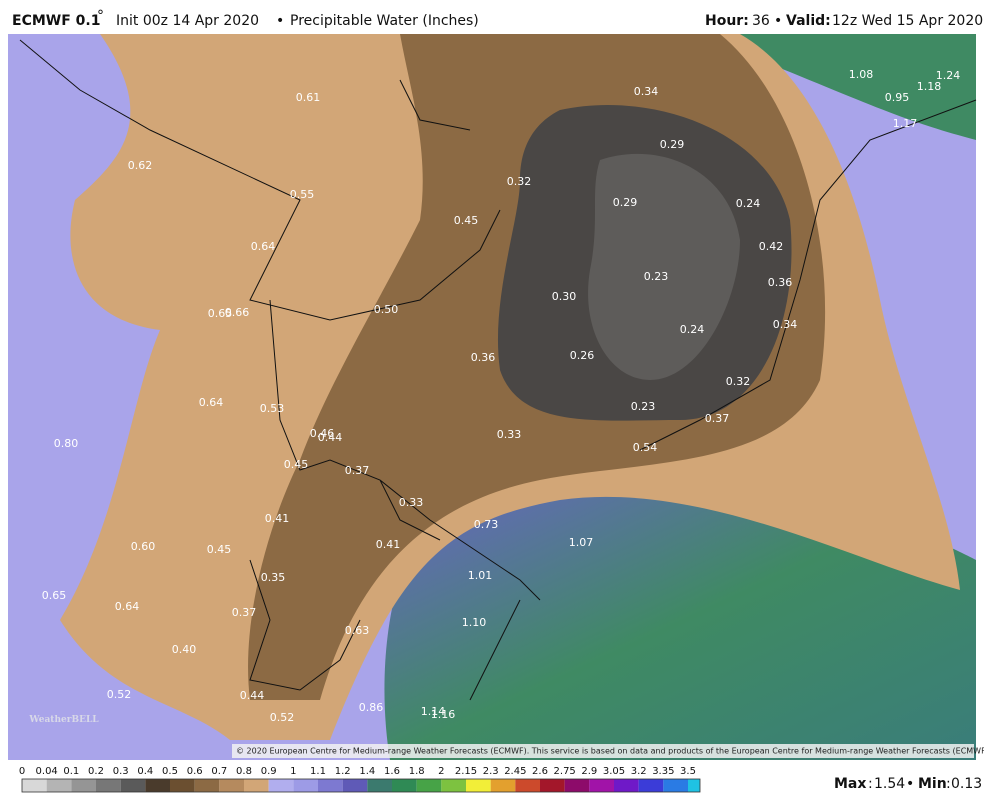 This screenshot has width=984, height=808. I want to click on tick-label: 3.05, so click(614, 771).